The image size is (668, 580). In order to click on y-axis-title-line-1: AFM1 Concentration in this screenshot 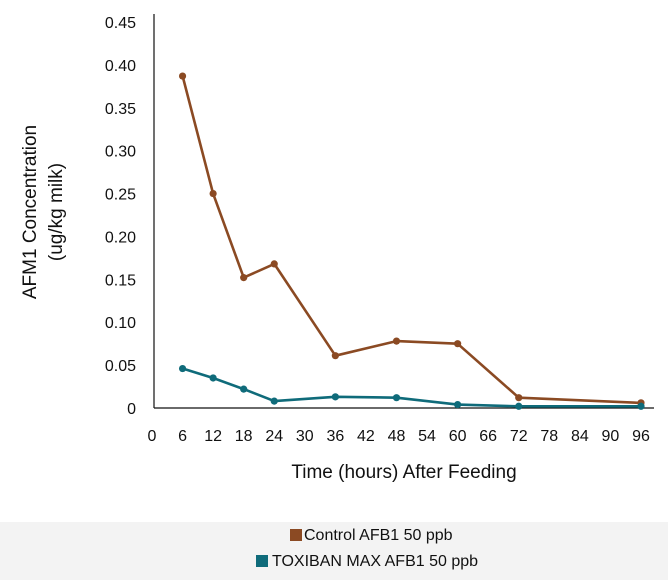, I will do `click(30, 212)`.